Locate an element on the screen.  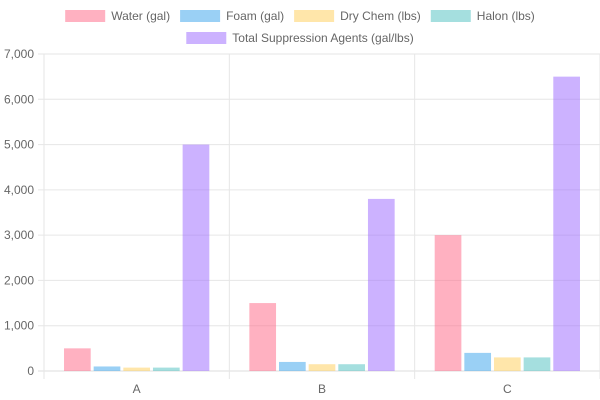
y-tick-label: 3,000 is located at coordinates (19, 235).